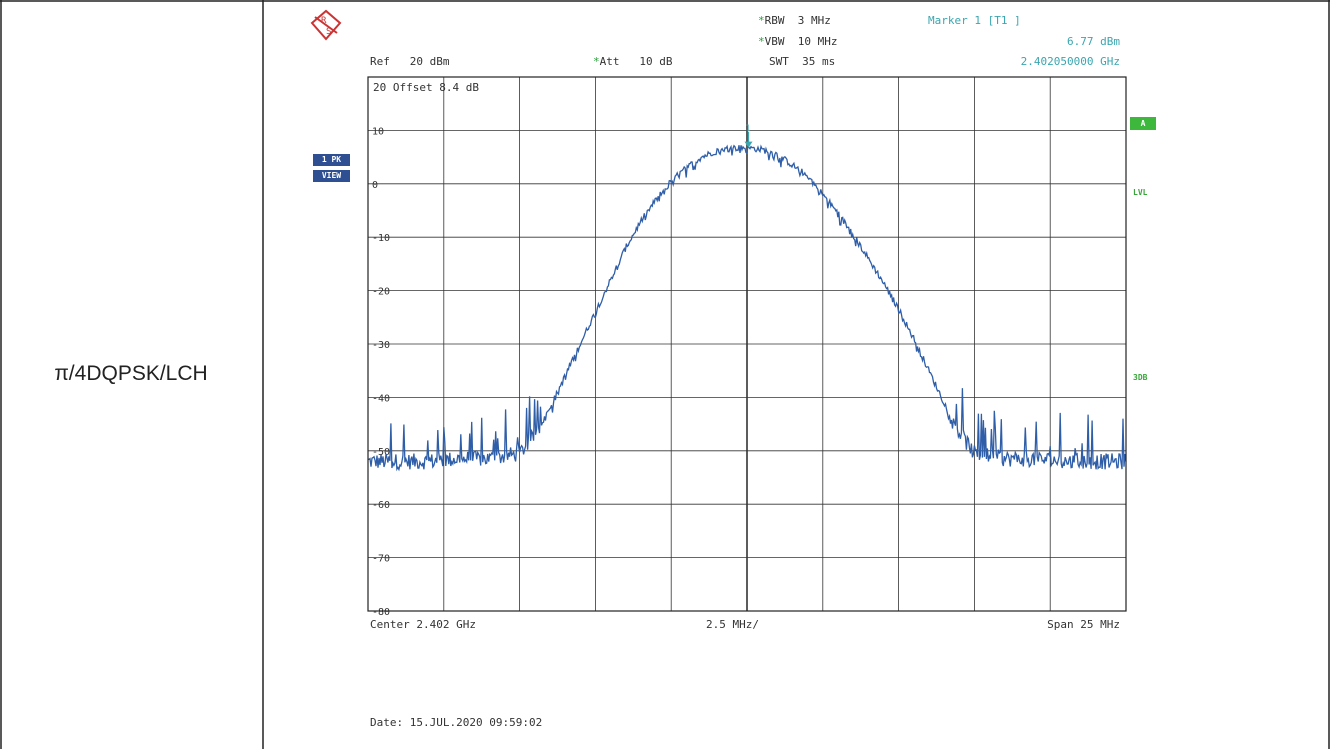 This screenshot has width=1330, height=749. I want to click on 3db-tag: 3DB, so click(1140, 377).